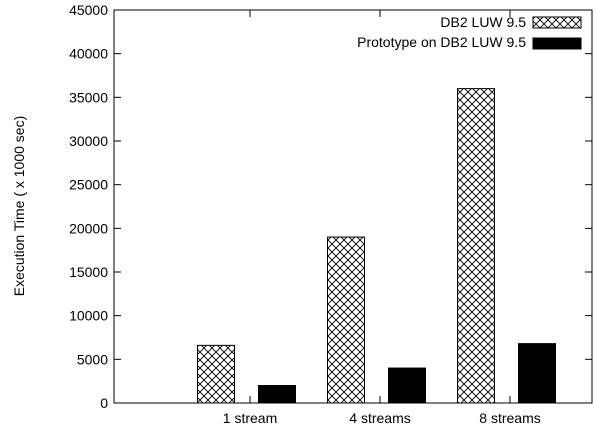 The width and height of the screenshot is (595, 432). I want to click on y-tick-label: 30000, so click(88, 141).